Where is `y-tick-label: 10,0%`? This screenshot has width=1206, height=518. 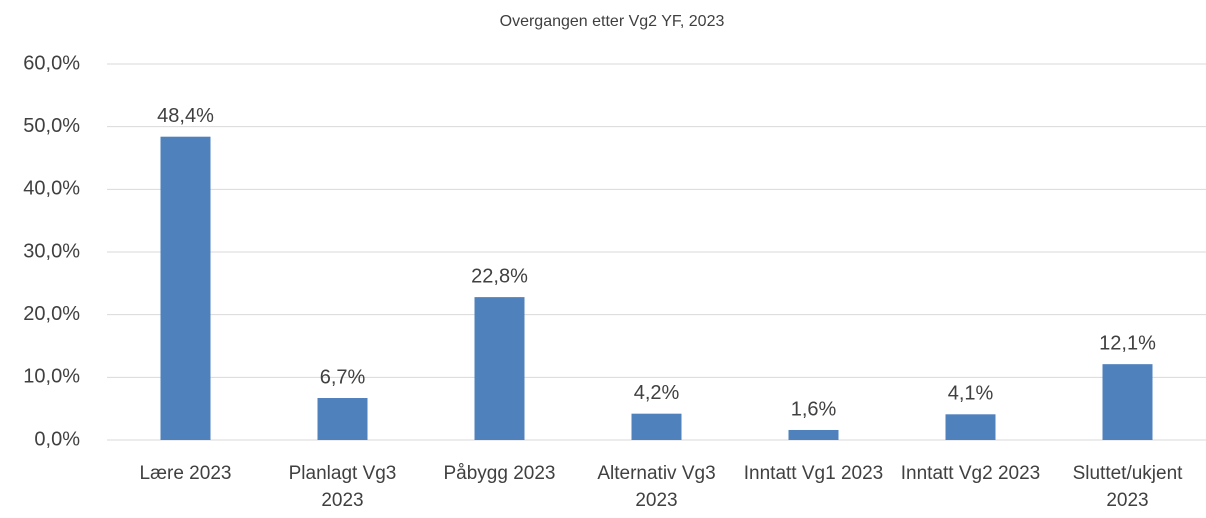
y-tick-label: 10,0% is located at coordinates (51, 377).